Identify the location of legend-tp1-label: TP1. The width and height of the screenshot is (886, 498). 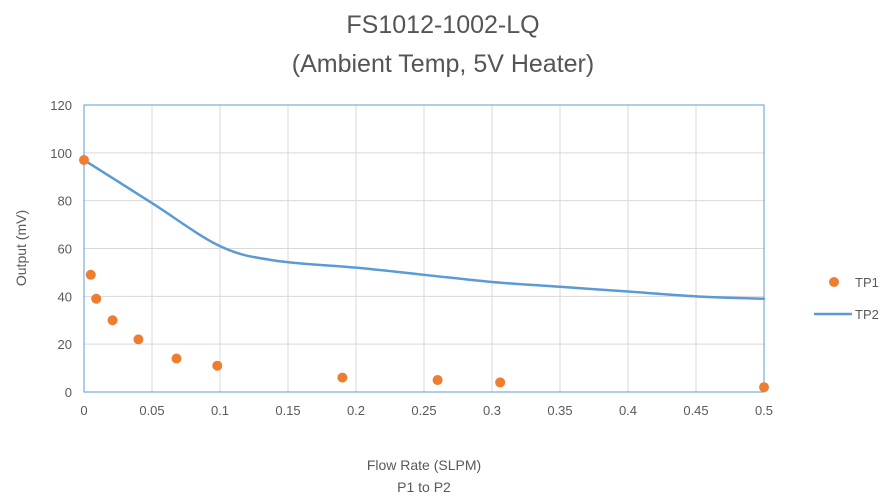
(867, 282).